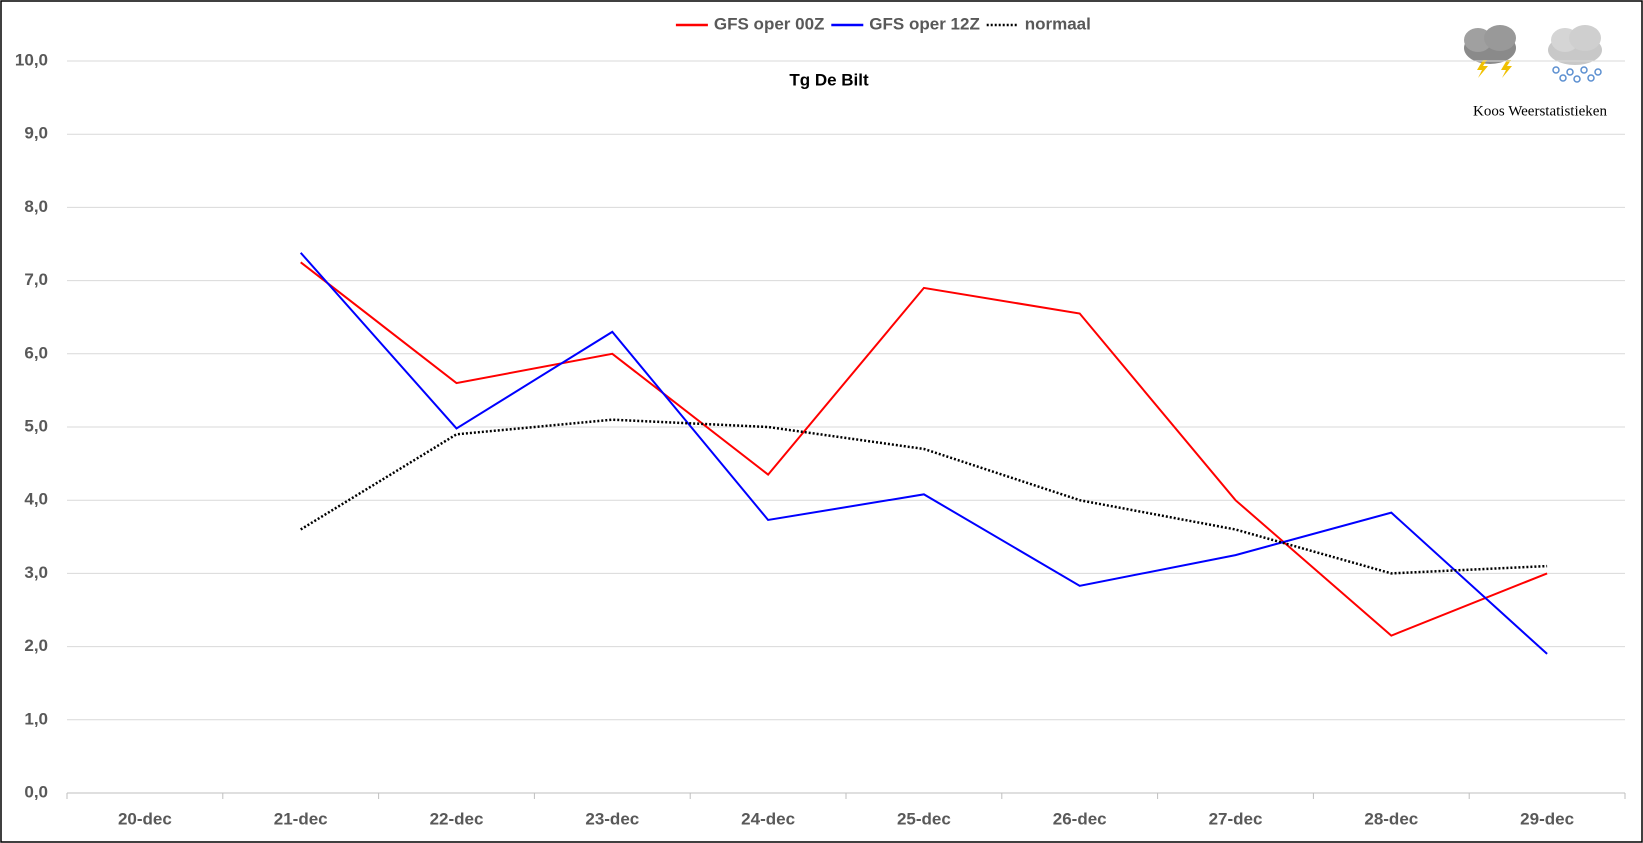 The width and height of the screenshot is (1643, 843). Describe the element at coordinates (829, 79) in the screenshot. I see `chart-title: Tg De Bilt` at that location.